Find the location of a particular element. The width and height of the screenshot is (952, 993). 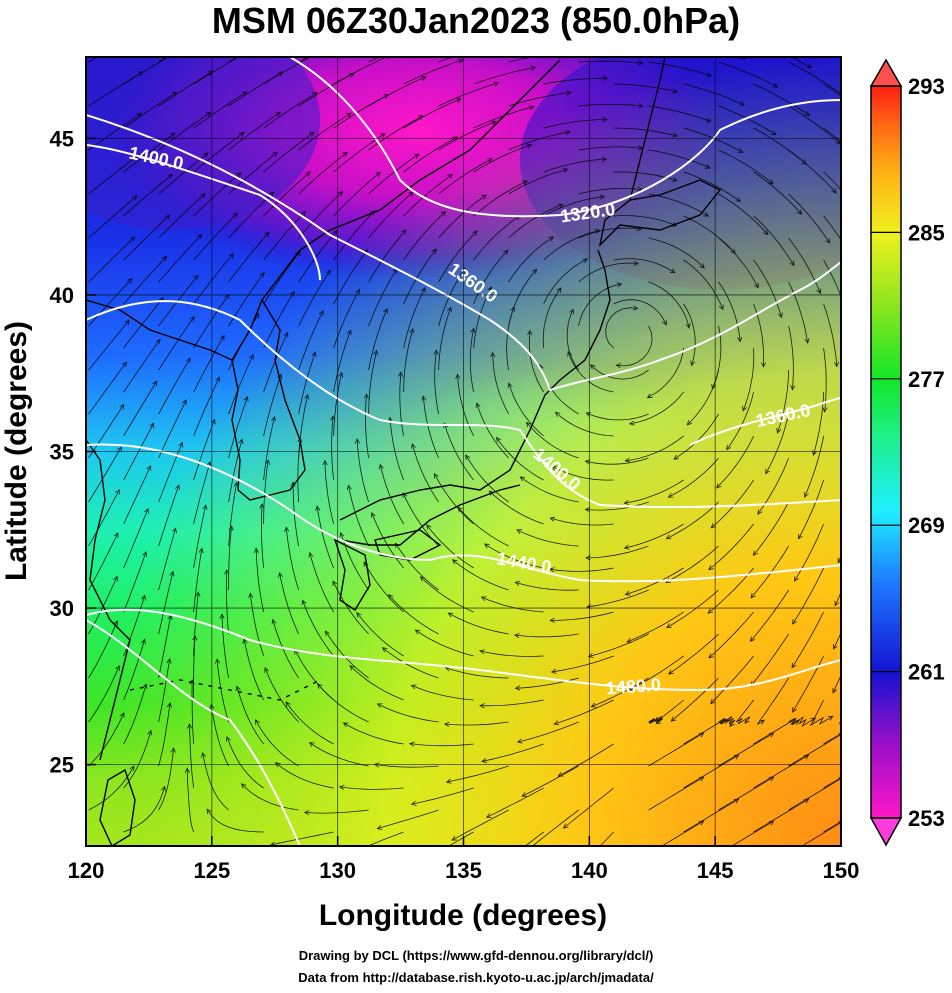

colorbar-tick-label: 261 is located at coordinates (926, 672).